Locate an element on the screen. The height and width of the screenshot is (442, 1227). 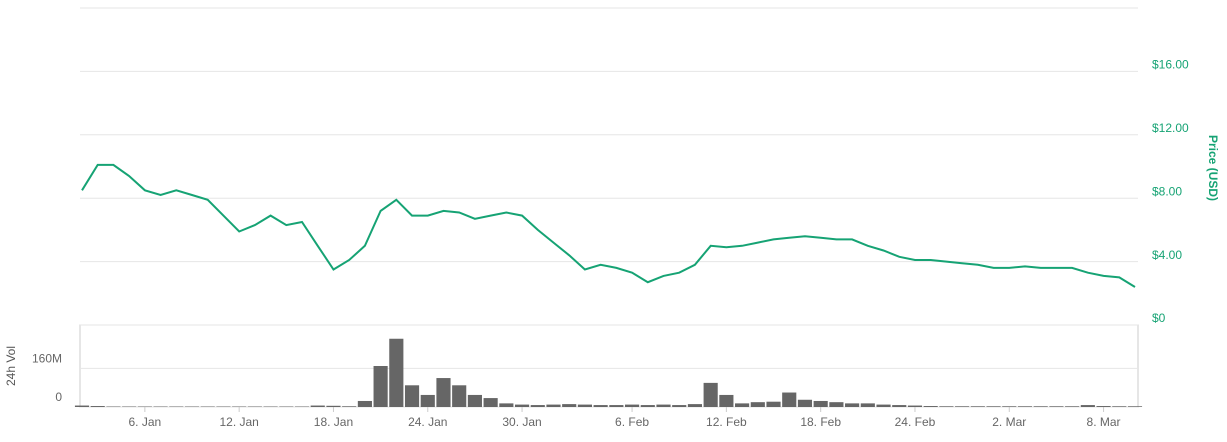
x-tick-label: 12. Jan is located at coordinates (238, 422).